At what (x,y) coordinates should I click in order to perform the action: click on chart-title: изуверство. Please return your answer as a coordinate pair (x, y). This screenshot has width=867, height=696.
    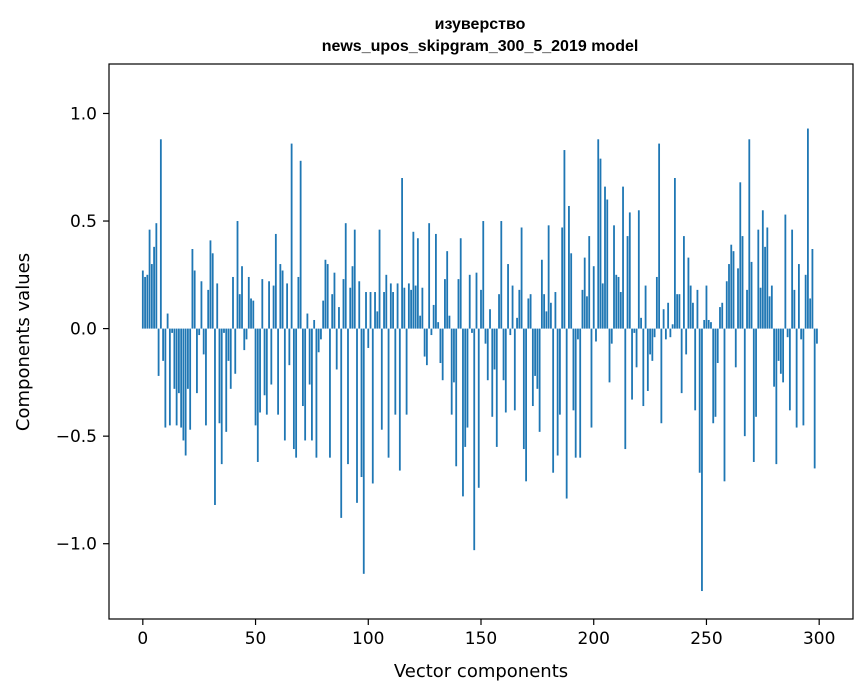
    Looking at the image, I should click on (480, 24).